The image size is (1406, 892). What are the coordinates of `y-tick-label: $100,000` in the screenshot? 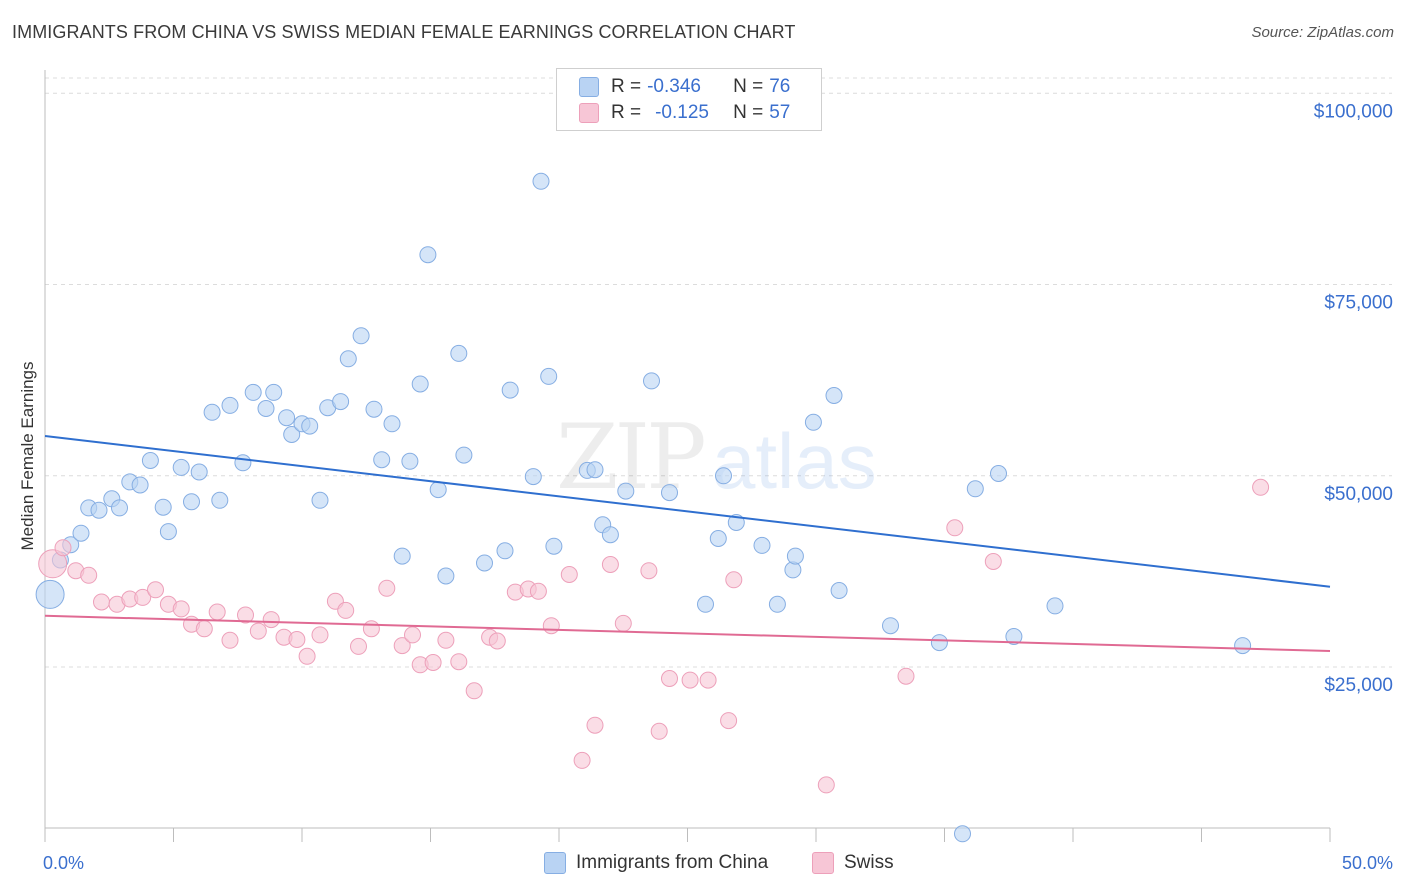 It's located at (1353, 111).